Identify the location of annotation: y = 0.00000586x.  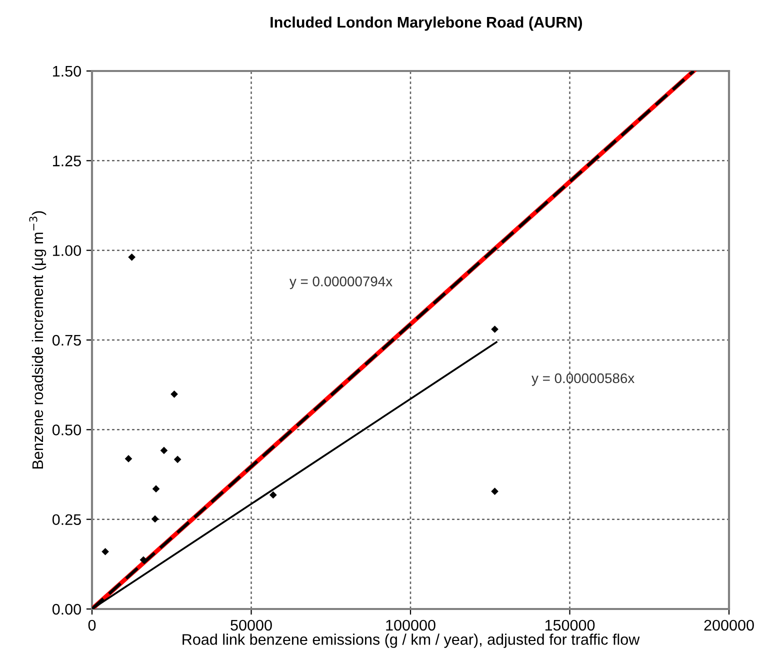
(583, 379).